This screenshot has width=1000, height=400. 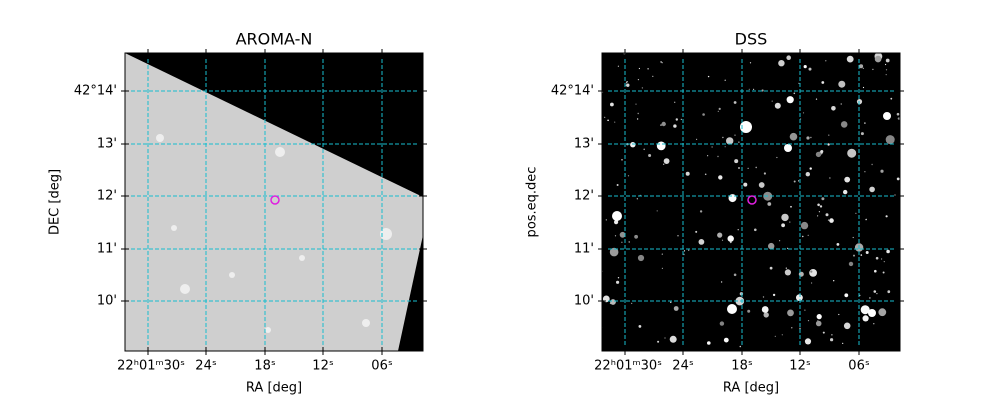 What do you see at coordinates (323, 366) in the screenshot?
I see `x-tick-label: 12ˢ` at bounding box center [323, 366].